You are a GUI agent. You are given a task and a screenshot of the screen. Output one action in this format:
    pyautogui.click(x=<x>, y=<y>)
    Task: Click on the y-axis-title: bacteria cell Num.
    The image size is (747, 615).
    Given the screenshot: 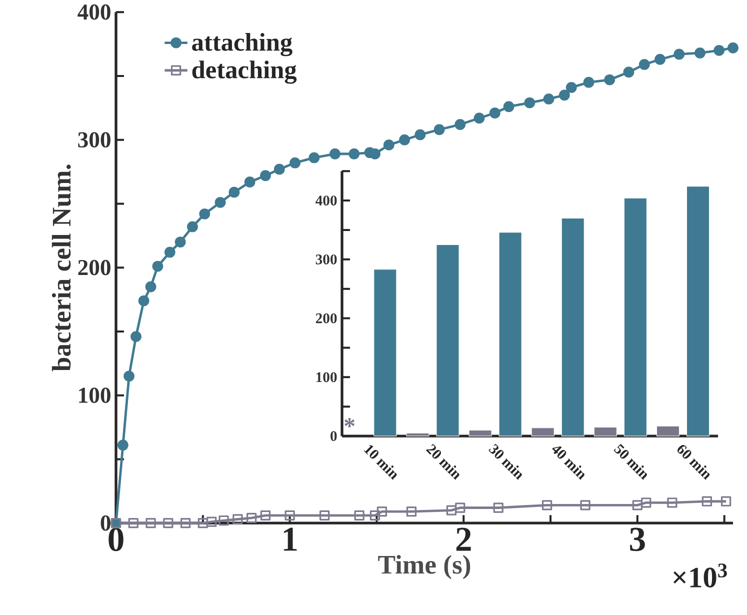 What is the action you would take?
    pyautogui.click(x=61, y=268)
    